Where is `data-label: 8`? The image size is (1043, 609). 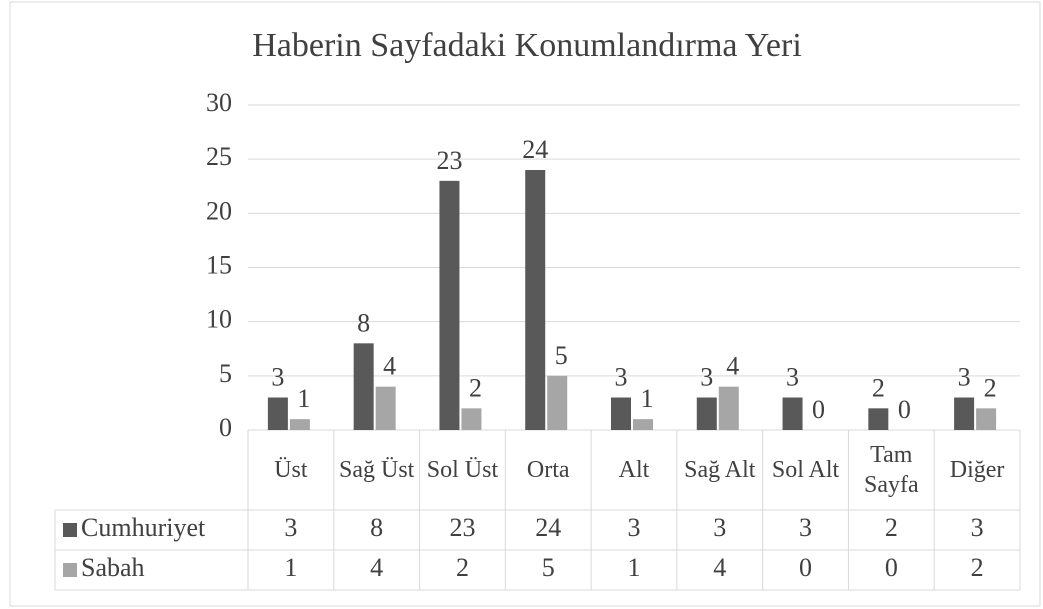 data-label: 8 is located at coordinates (363, 322).